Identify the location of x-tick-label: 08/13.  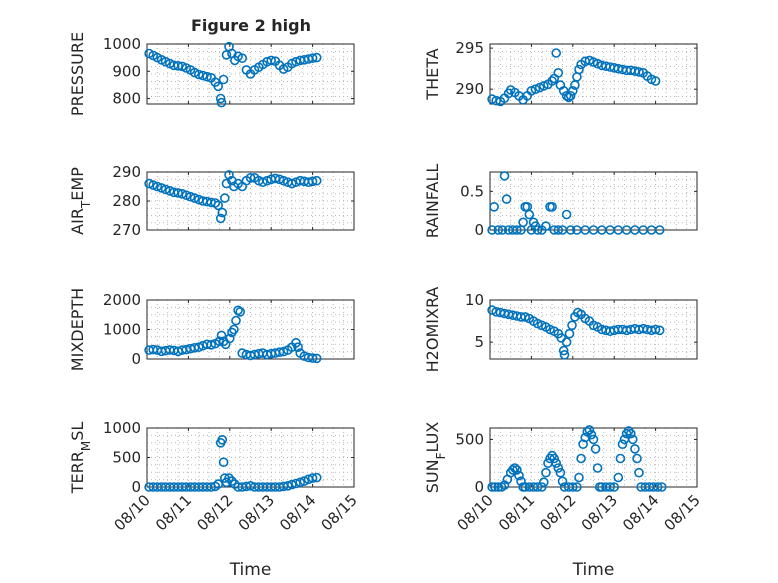
(256, 512).